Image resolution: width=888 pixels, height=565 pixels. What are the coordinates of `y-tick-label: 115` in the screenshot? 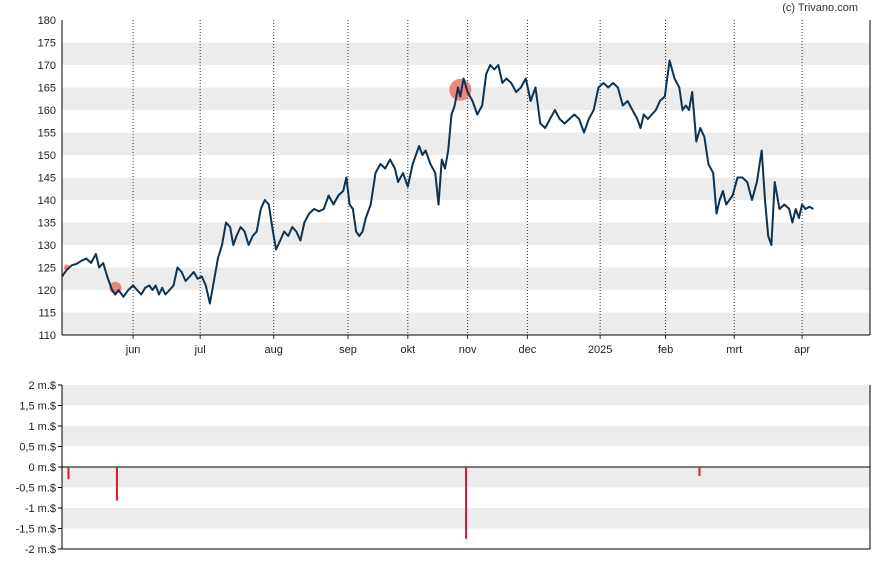 It's located at (47, 314).